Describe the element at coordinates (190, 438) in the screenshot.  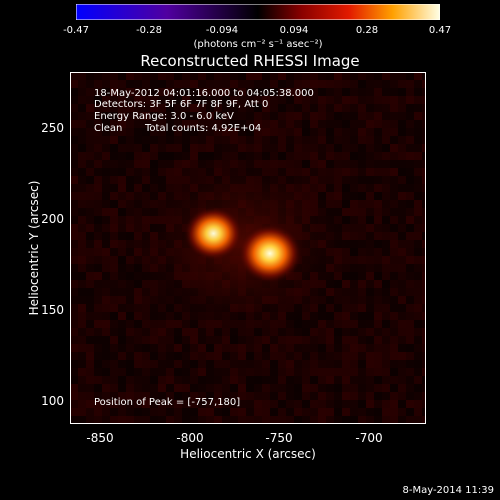
I see `x-tick-label: -800` at that location.